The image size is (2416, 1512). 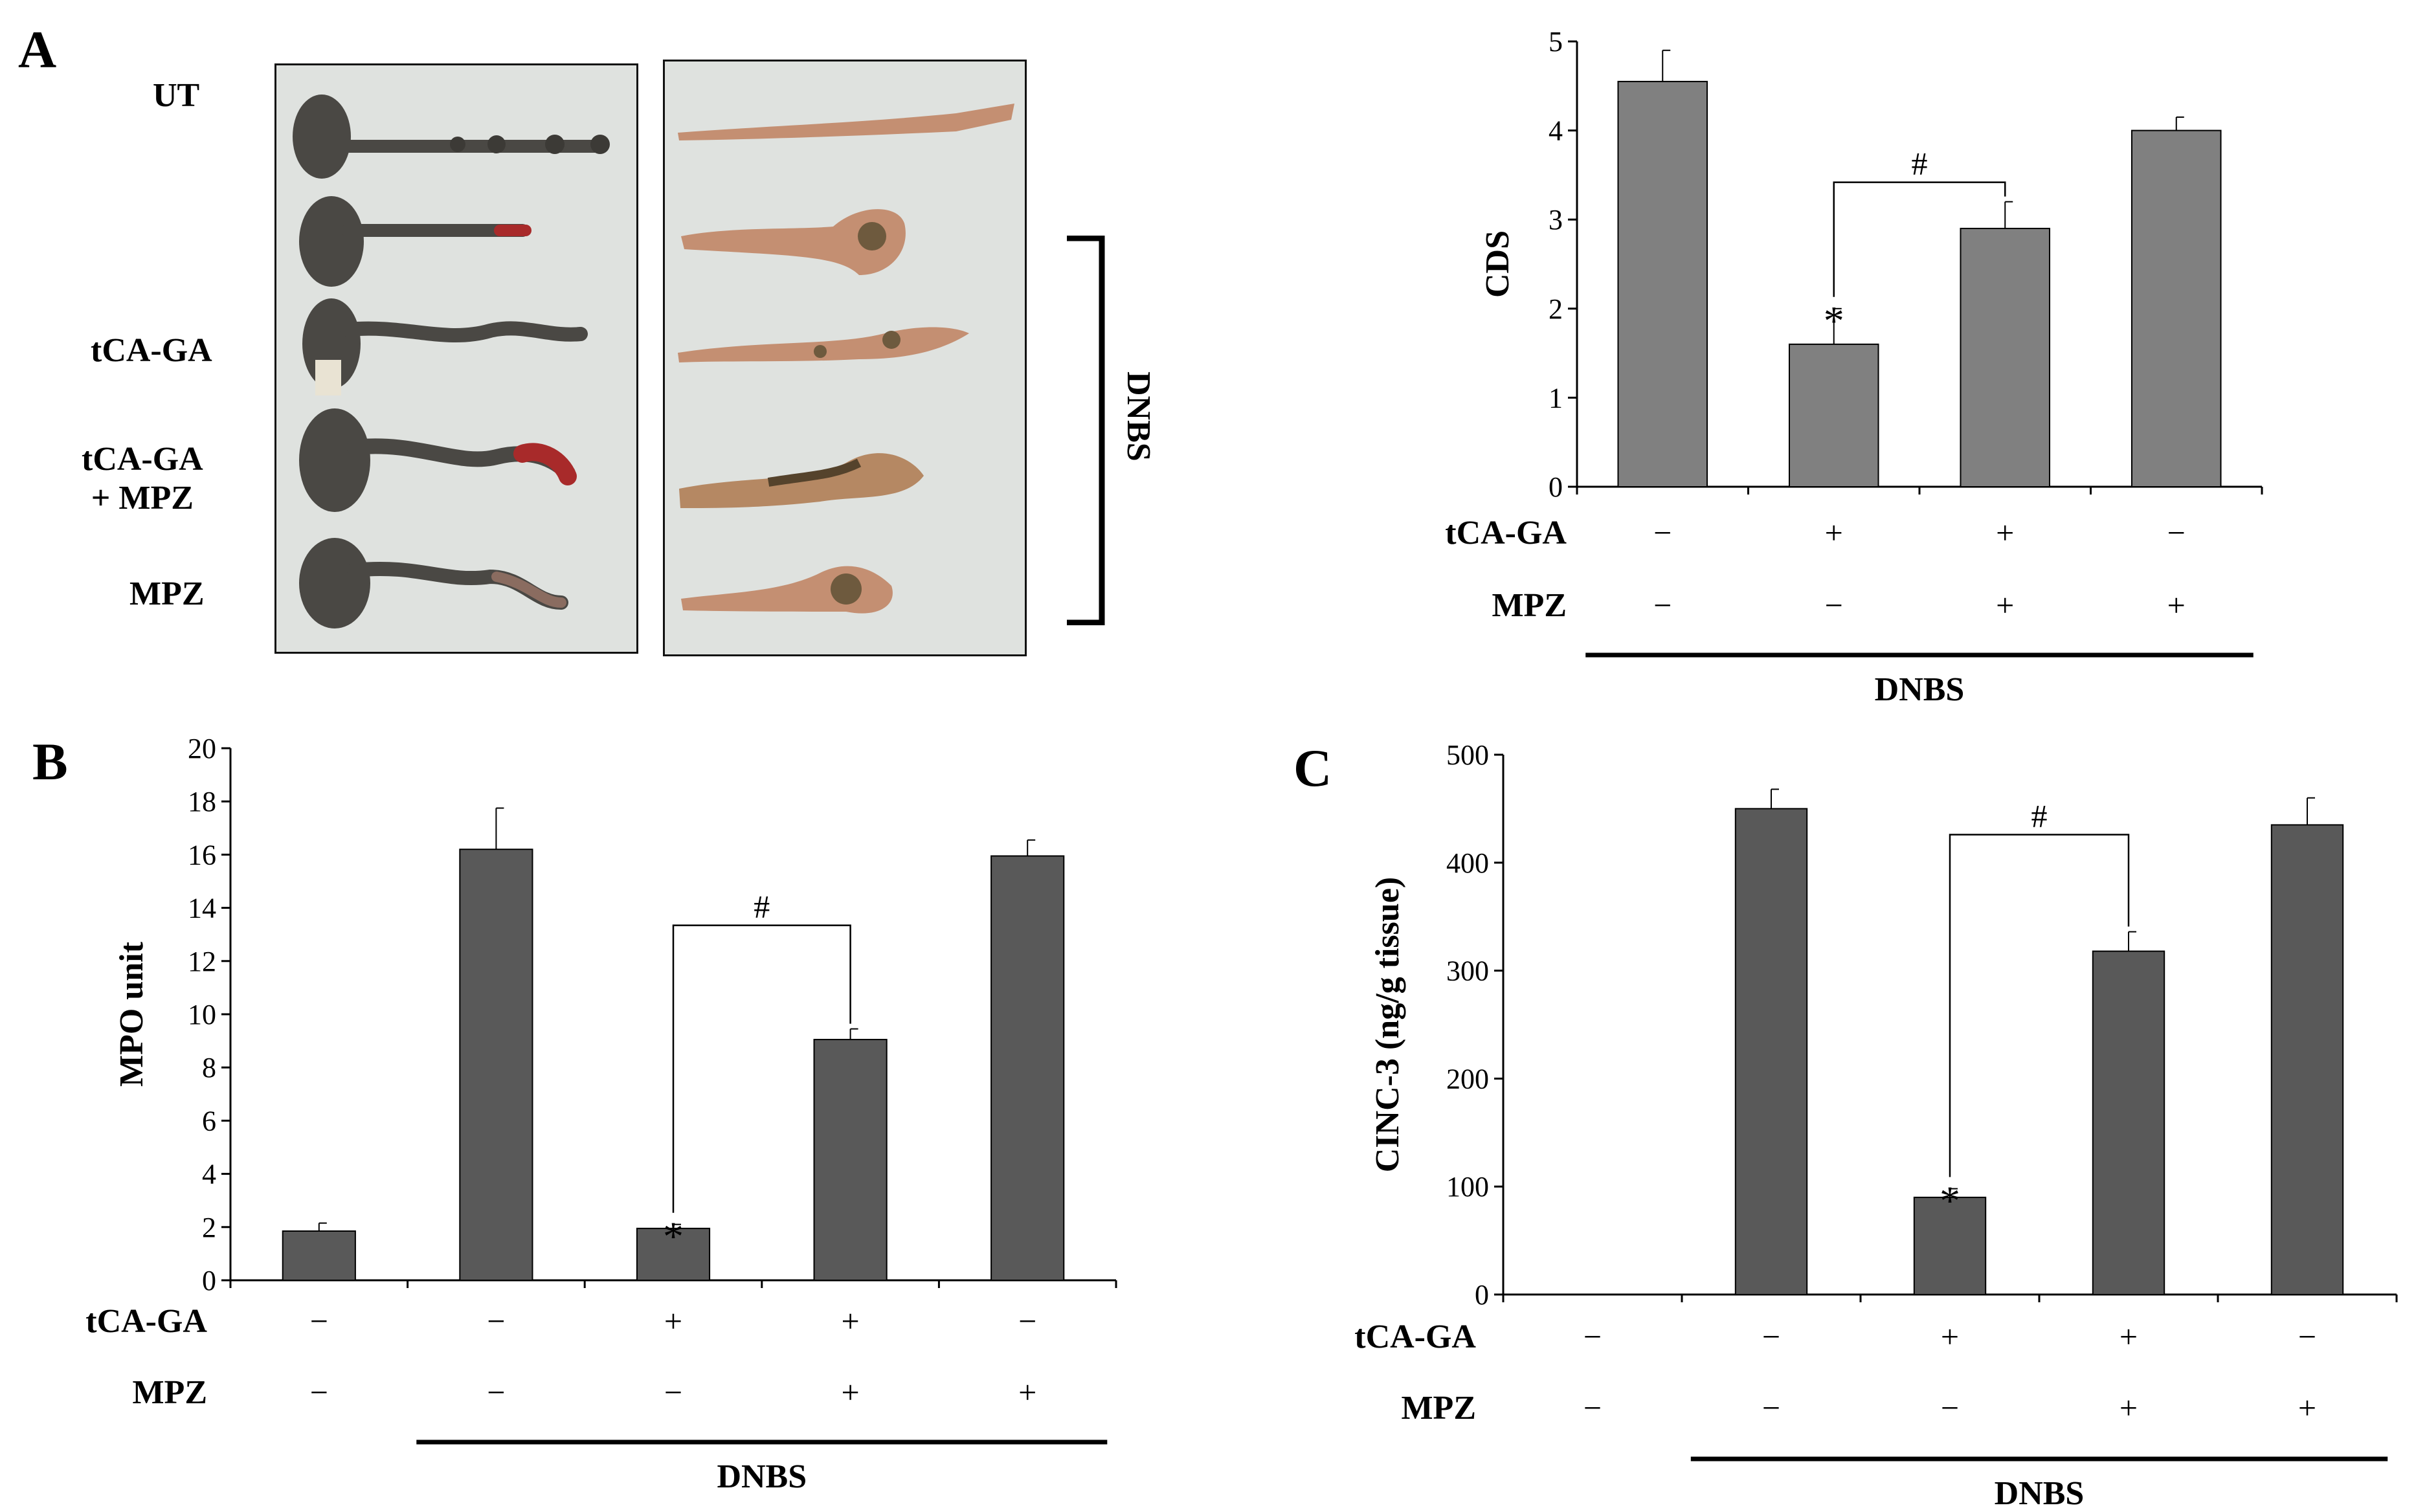 I want to click on panel-b-letter: B, so click(x=50, y=762).